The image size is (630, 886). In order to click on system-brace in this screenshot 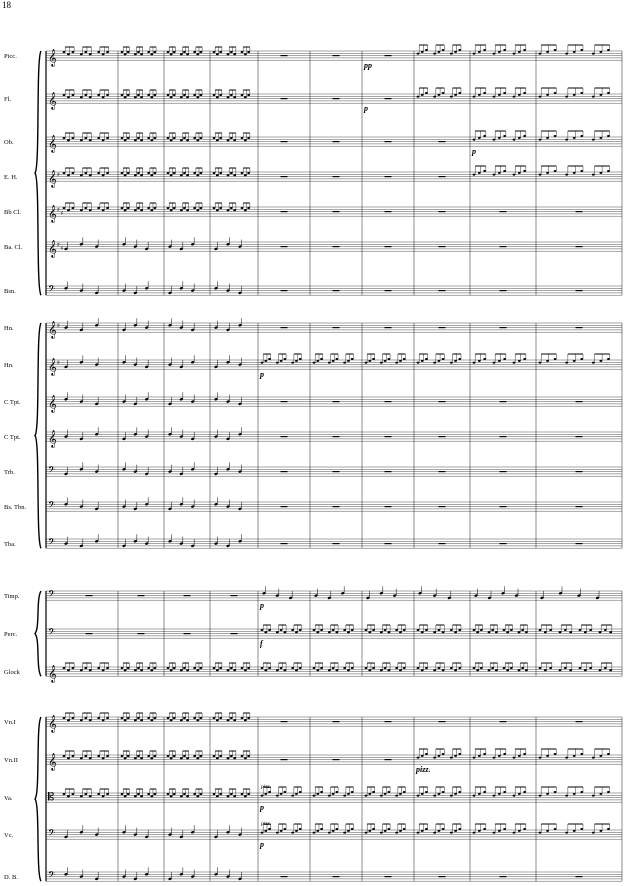, I will do `click(38, 173)`.